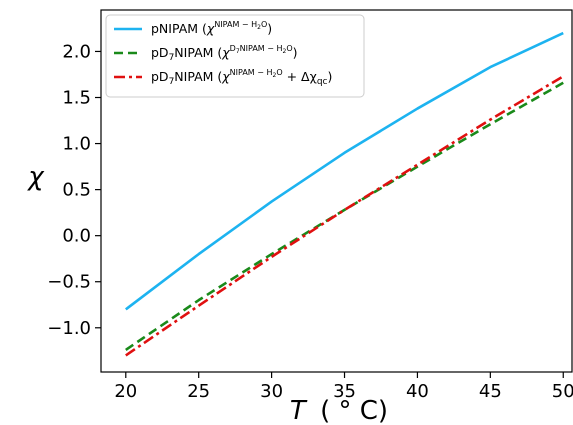 This screenshot has width=573, height=425. Describe the element at coordinates (198, 391) in the screenshot. I see `x-tick-label: 25` at that location.